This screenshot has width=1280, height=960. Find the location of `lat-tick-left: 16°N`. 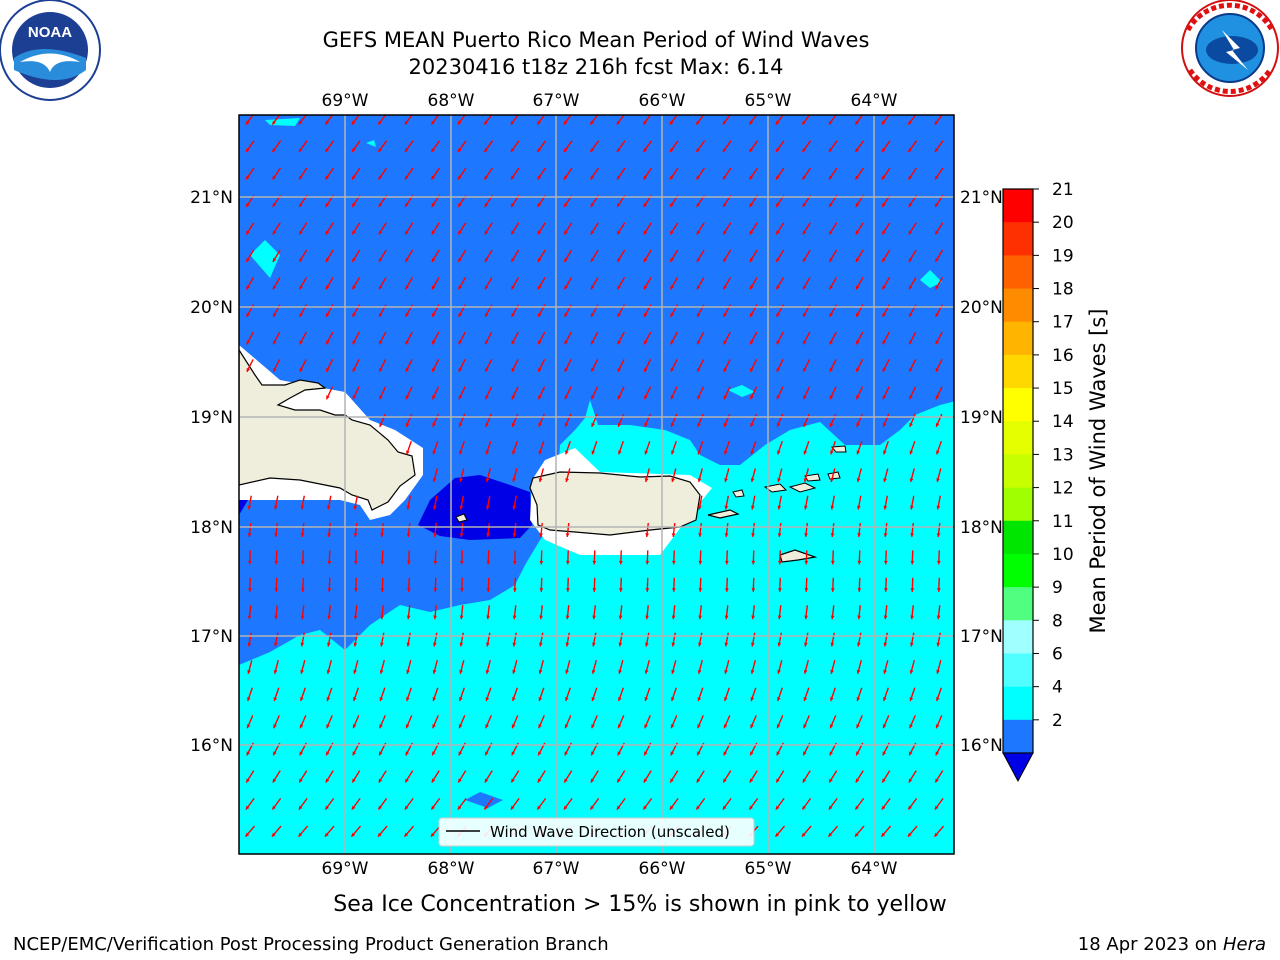

lat-tick-left: 16°N is located at coordinates (211, 746).